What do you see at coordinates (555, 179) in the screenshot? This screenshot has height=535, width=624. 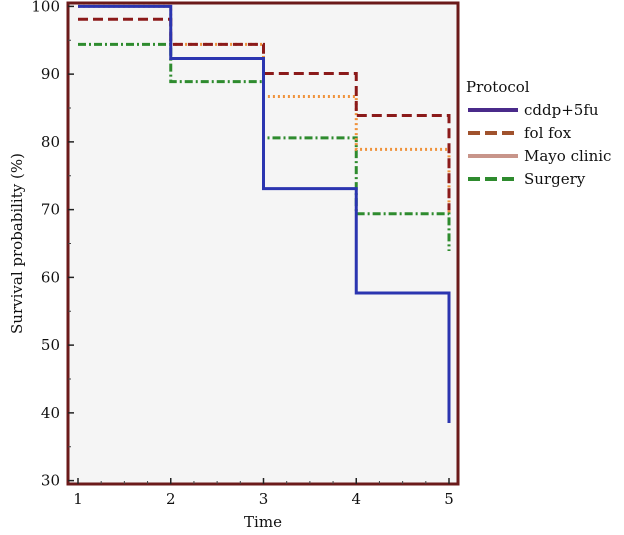 I see `legend-label-surgery: Surgery` at bounding box center [555, 179].